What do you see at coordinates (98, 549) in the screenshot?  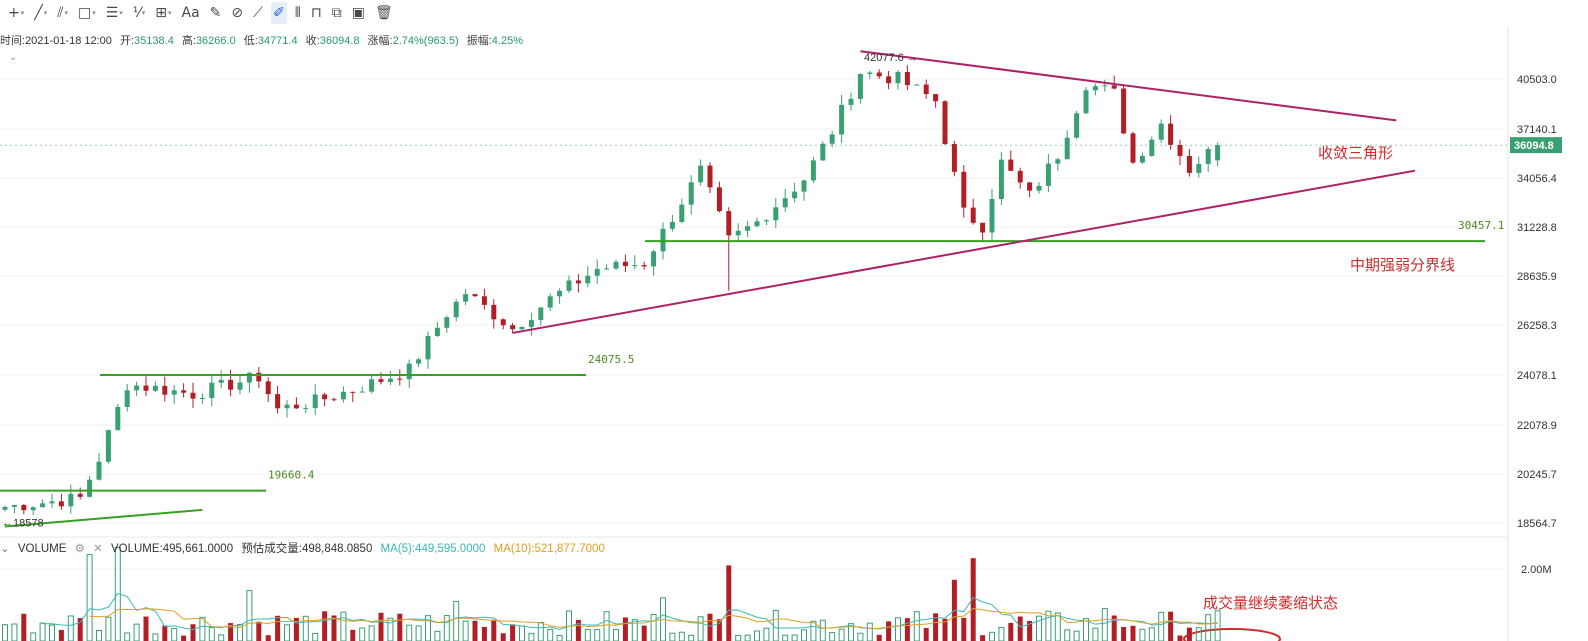 I see `volume-close-icon: ✕` at bounding box center [98, 549].